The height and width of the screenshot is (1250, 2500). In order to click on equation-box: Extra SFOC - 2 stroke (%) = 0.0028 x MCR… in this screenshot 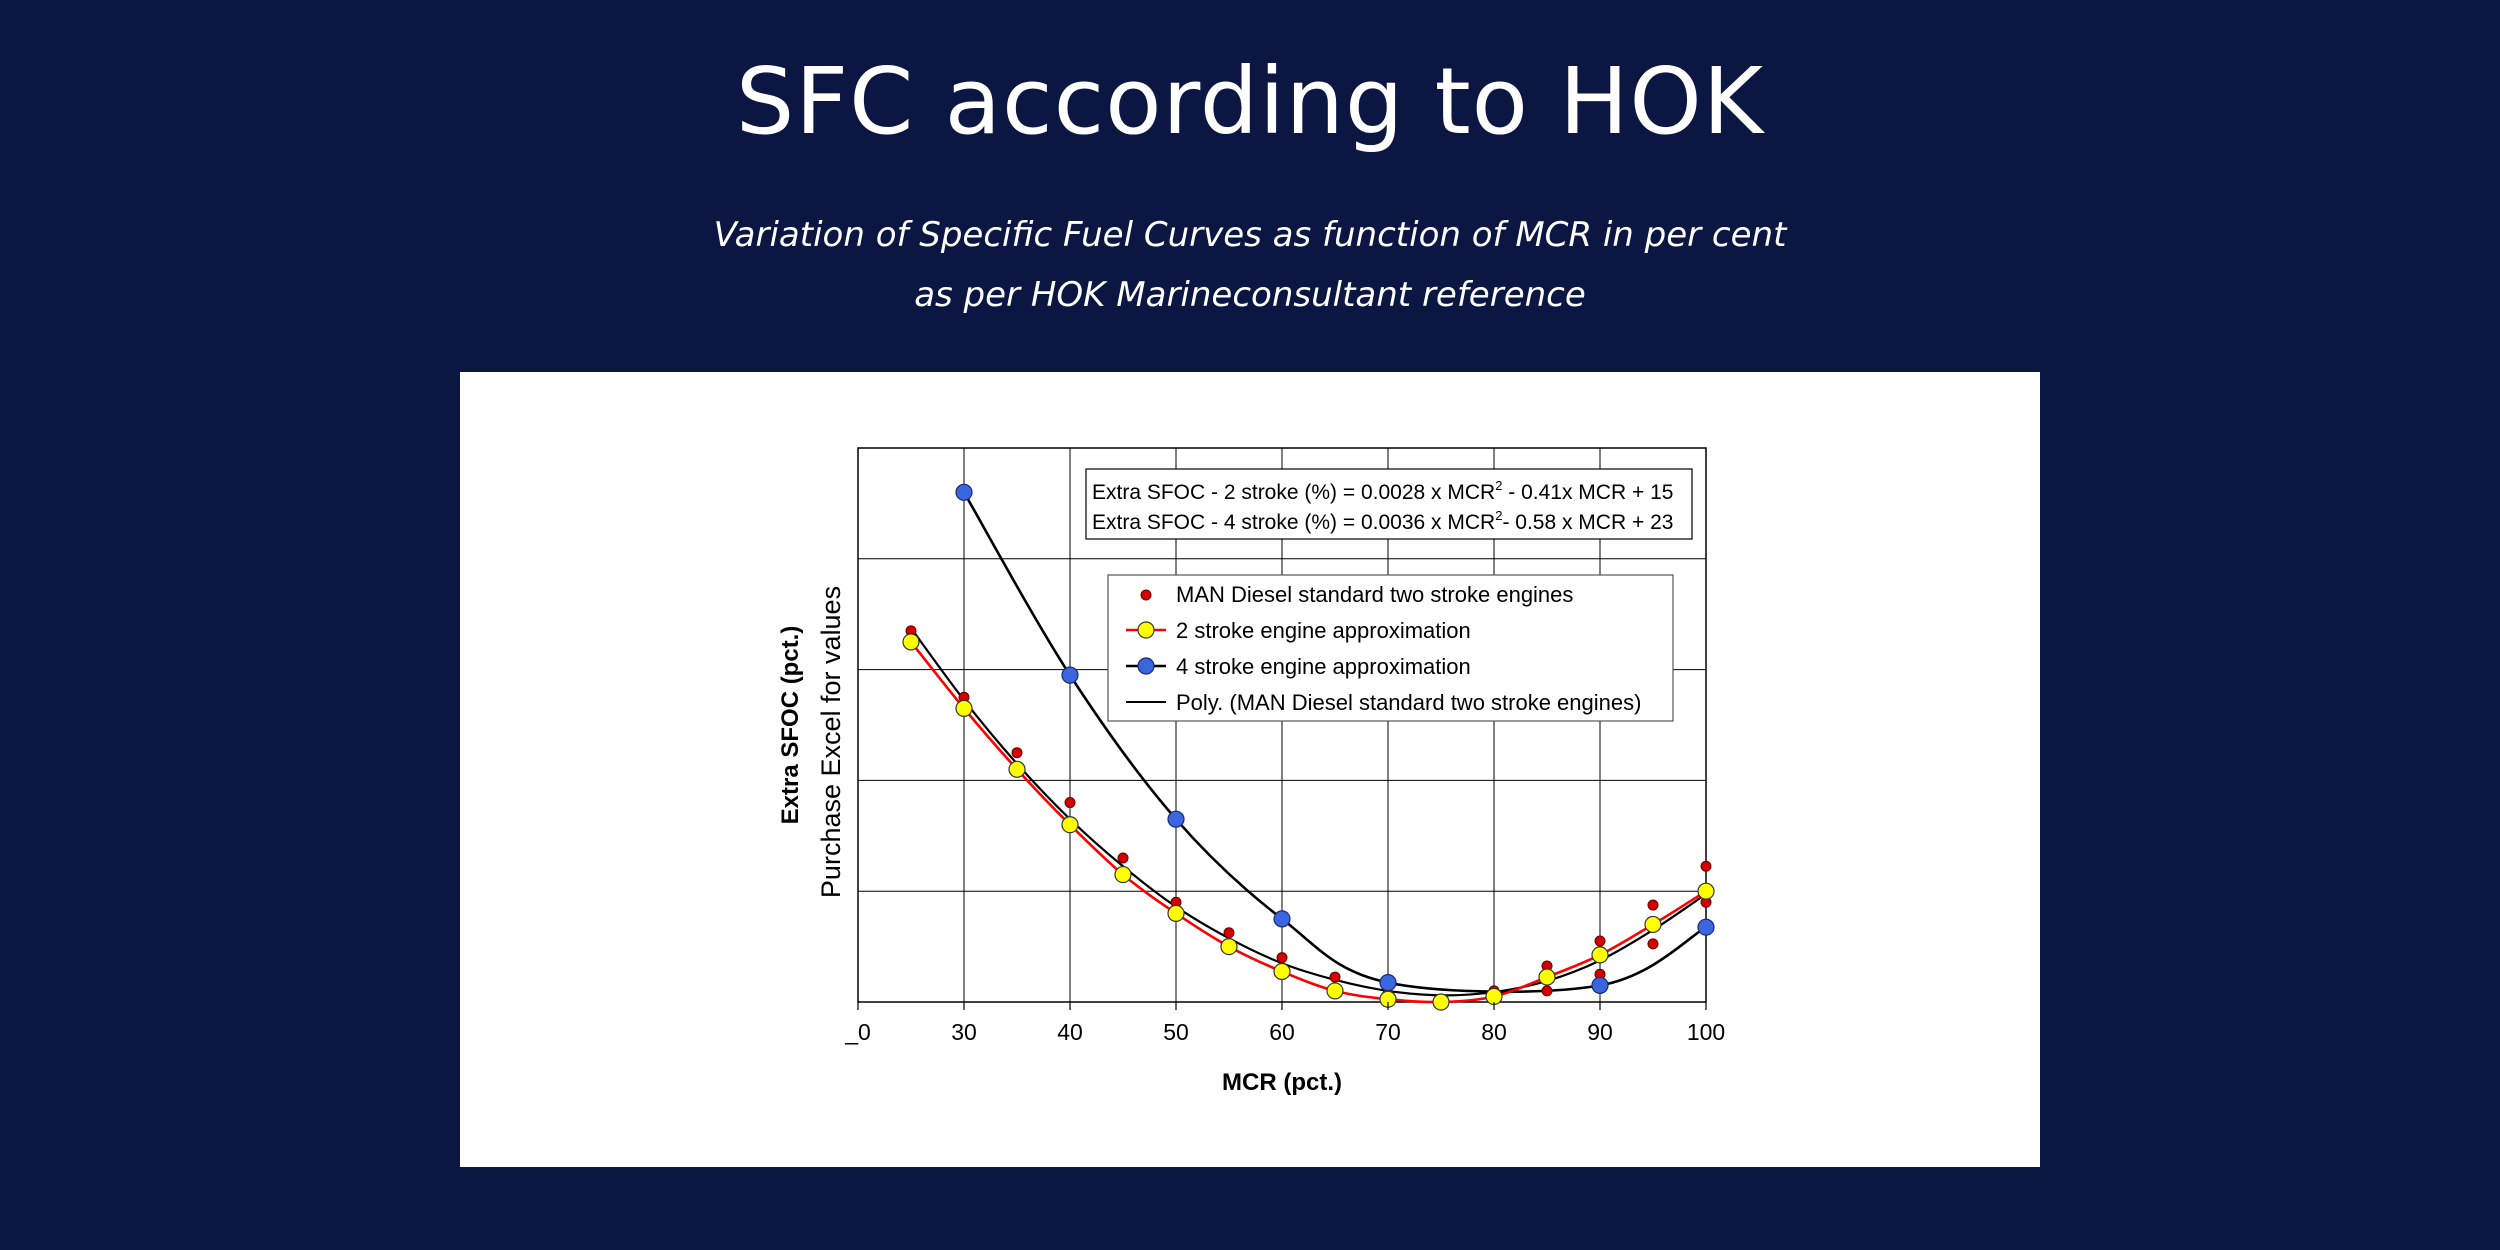, I will do `click(1389, 504)`.